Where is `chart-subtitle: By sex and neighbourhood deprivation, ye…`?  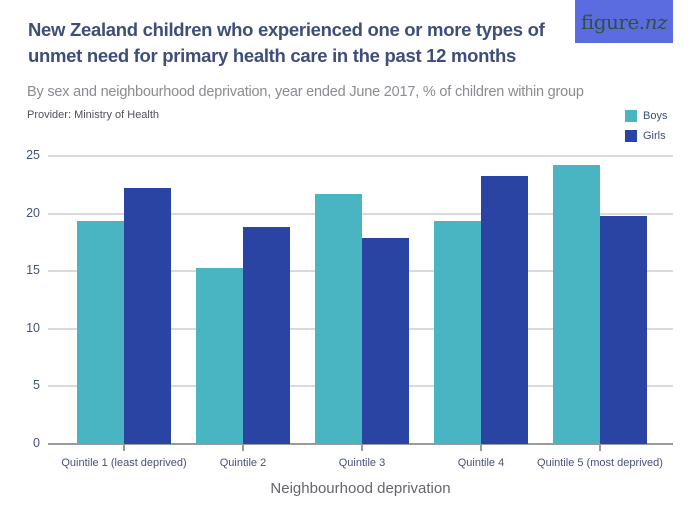 chart-subtitle: By sex and neighbourhood deprivation, ye… is located at coordinates (305, 92).